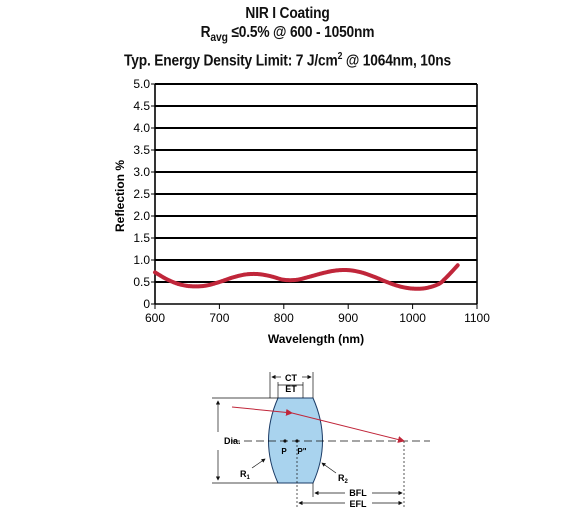 Image resolution: width=575 pixels, height=520 pixels. I want to click on chart-series, so click(306, 277).